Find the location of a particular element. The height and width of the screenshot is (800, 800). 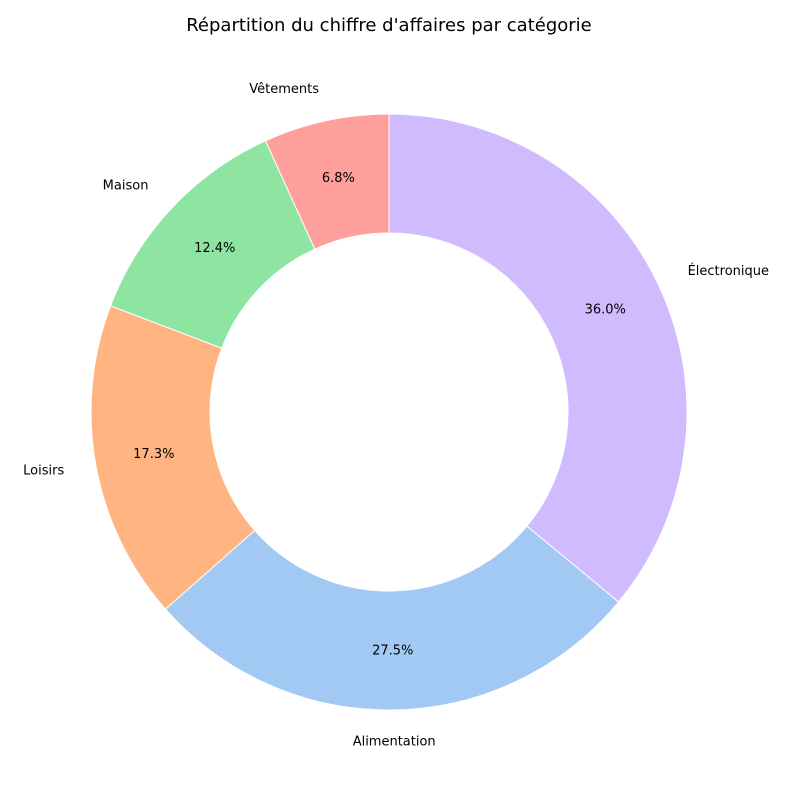

slice-alimentation is located at coordinates (392, 618).